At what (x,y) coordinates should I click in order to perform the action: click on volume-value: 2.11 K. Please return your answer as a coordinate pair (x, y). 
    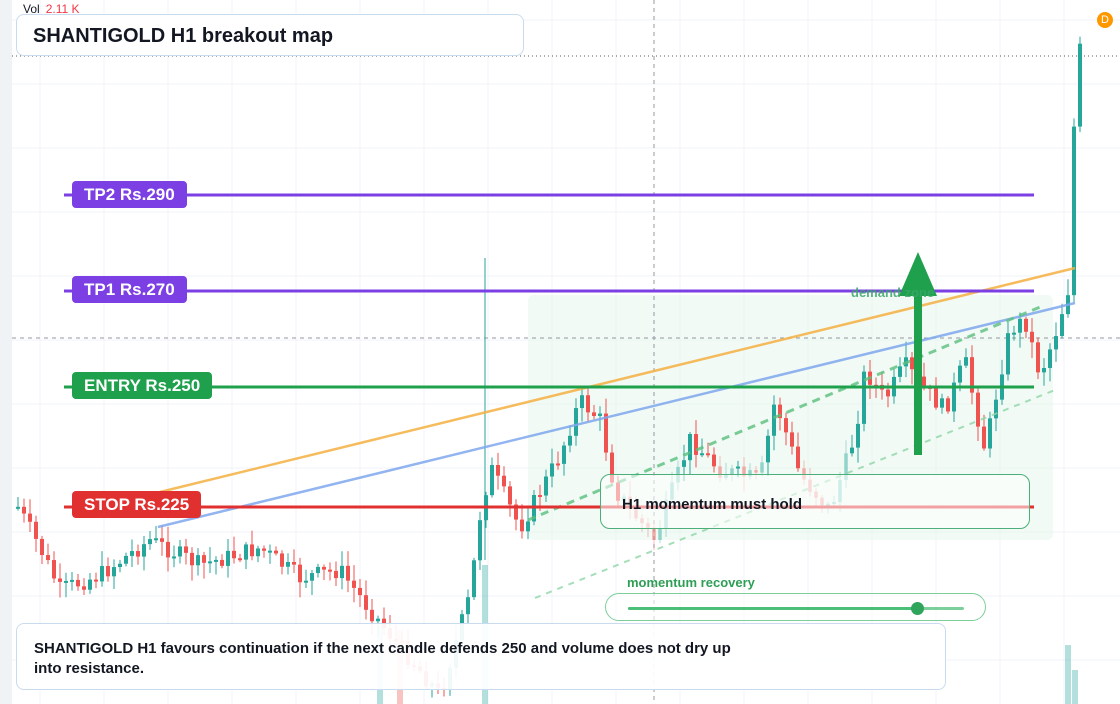
    Looking at the image, I should click on (62, 9).